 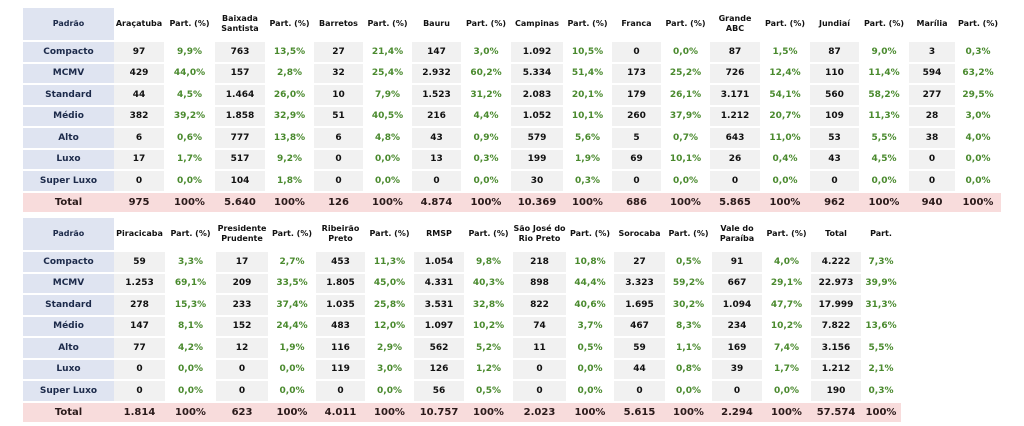 What do you see at coordinates (289, 73) in the screenshot?
I see `pct-cell: 2,8%` at bounding box center [289, 73].